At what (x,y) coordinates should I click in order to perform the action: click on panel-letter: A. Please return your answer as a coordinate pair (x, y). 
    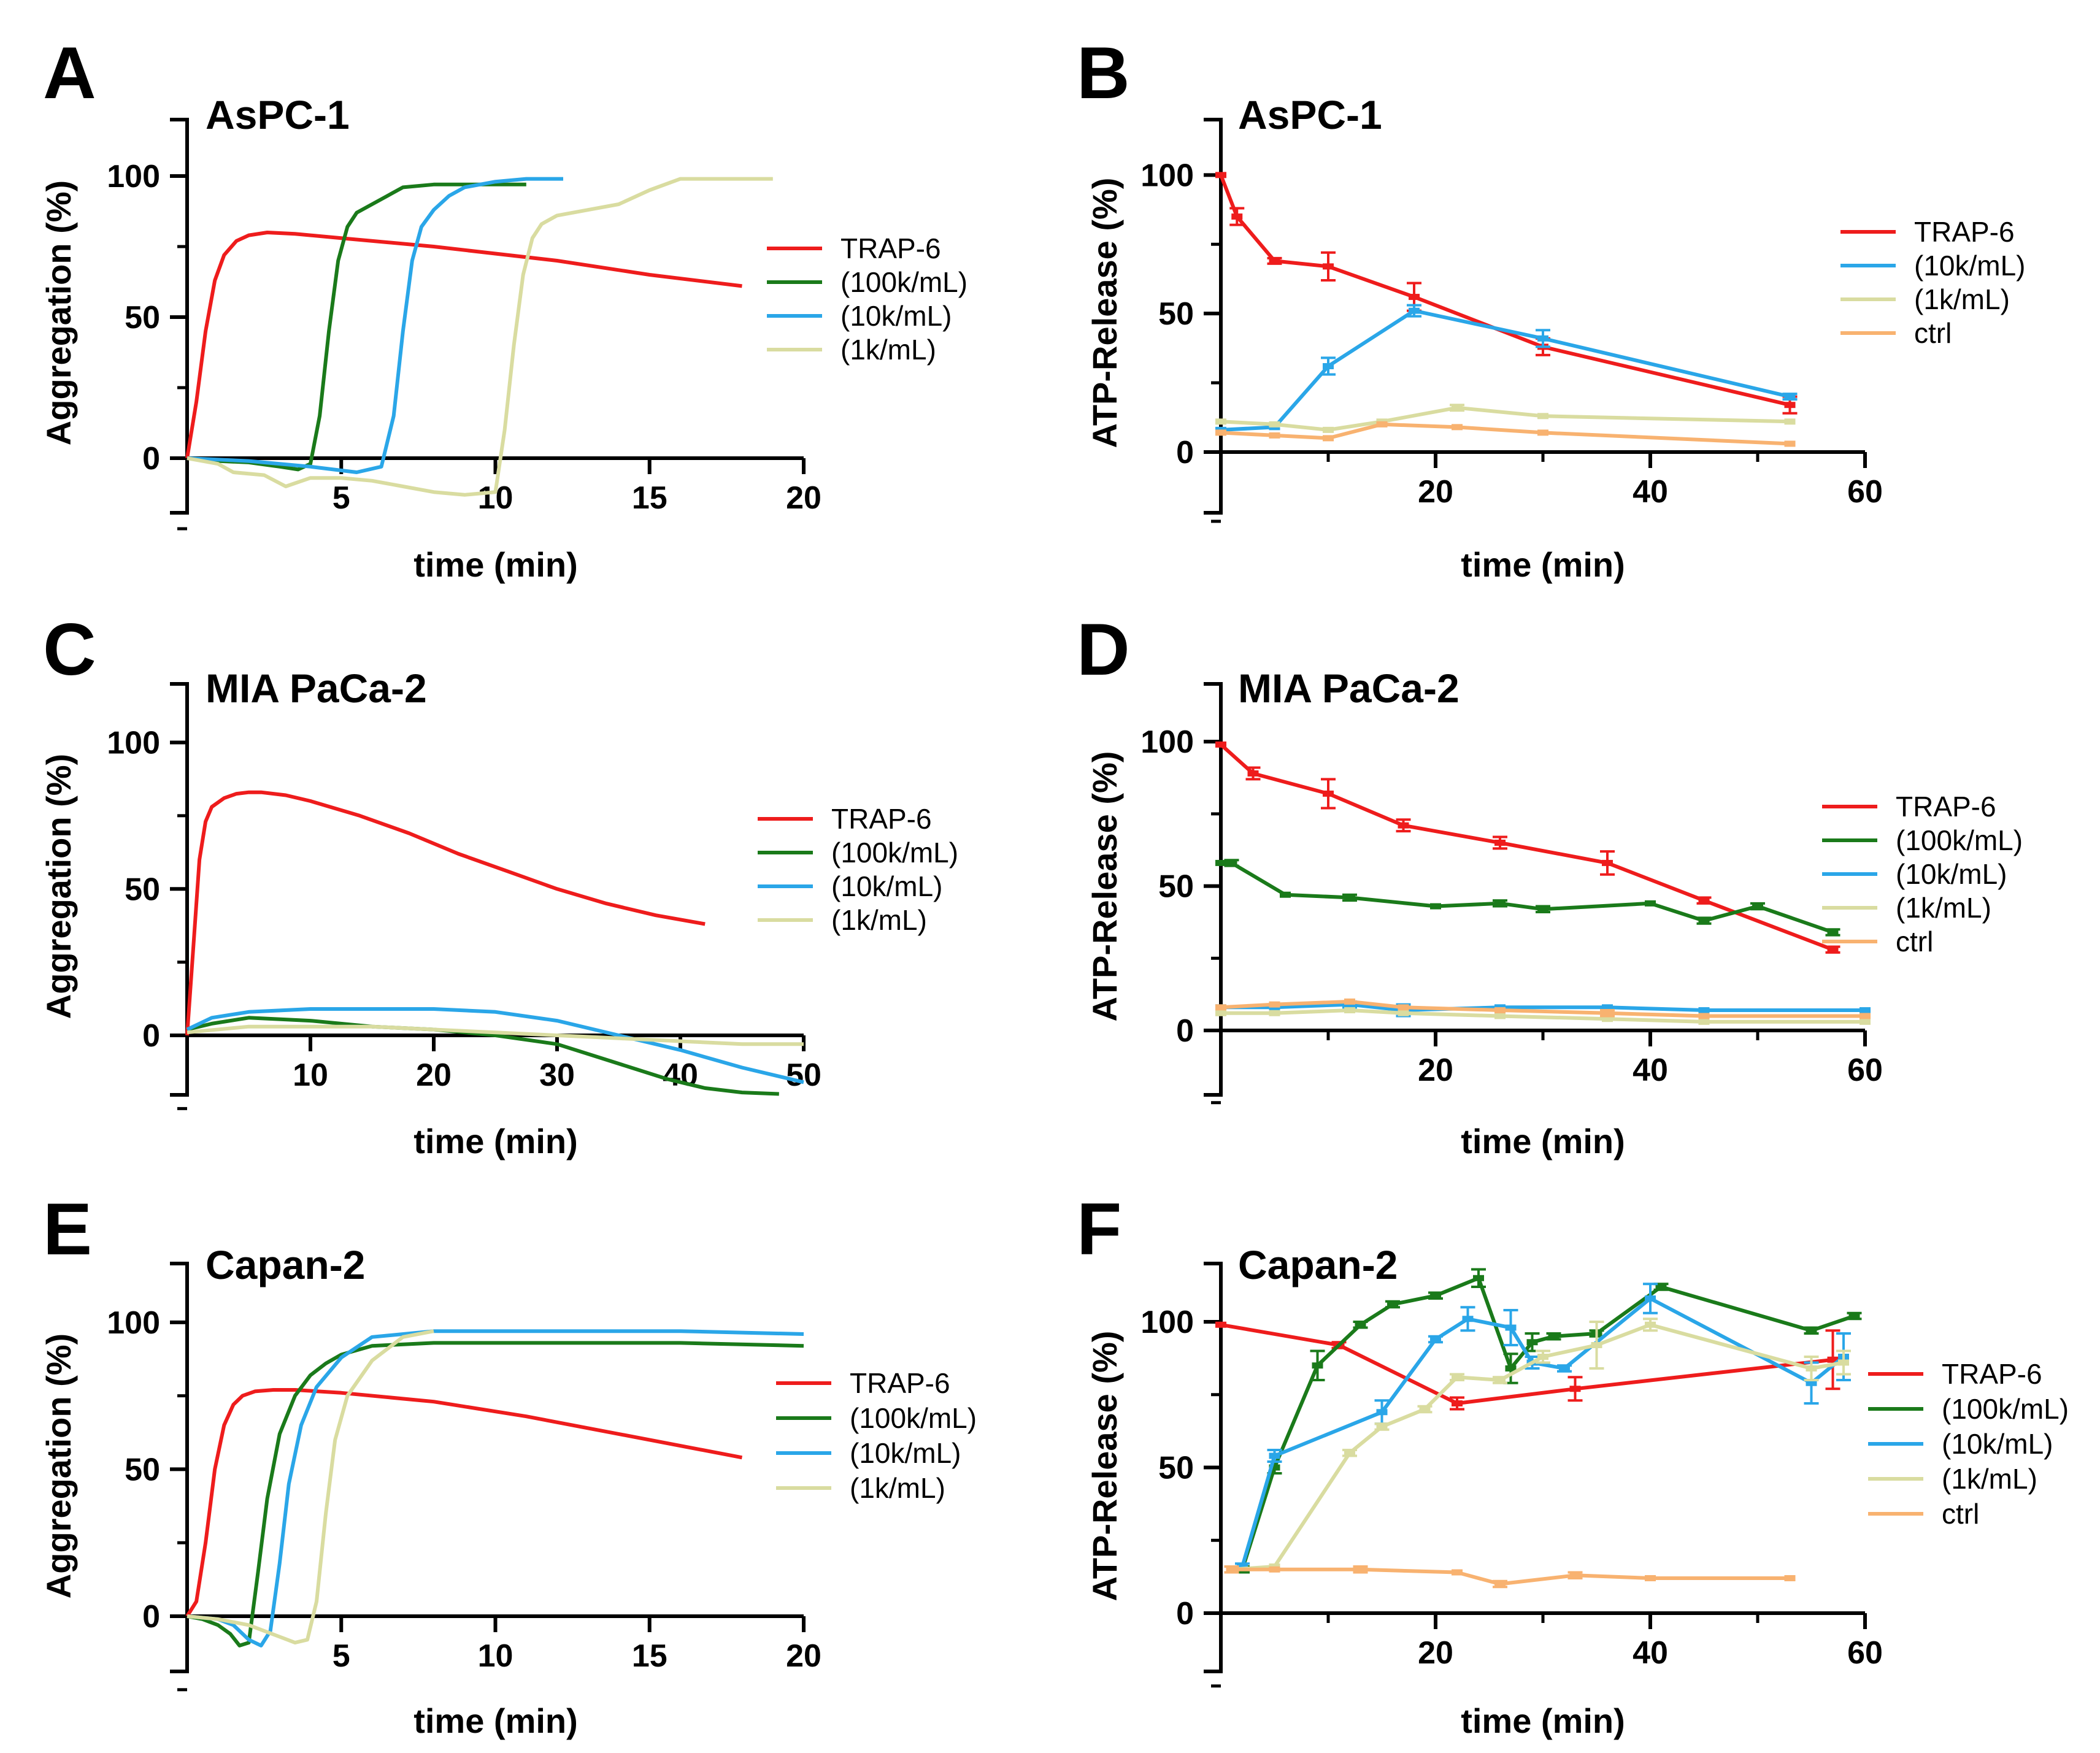
    Looking at the image, I should click on (69, 73).